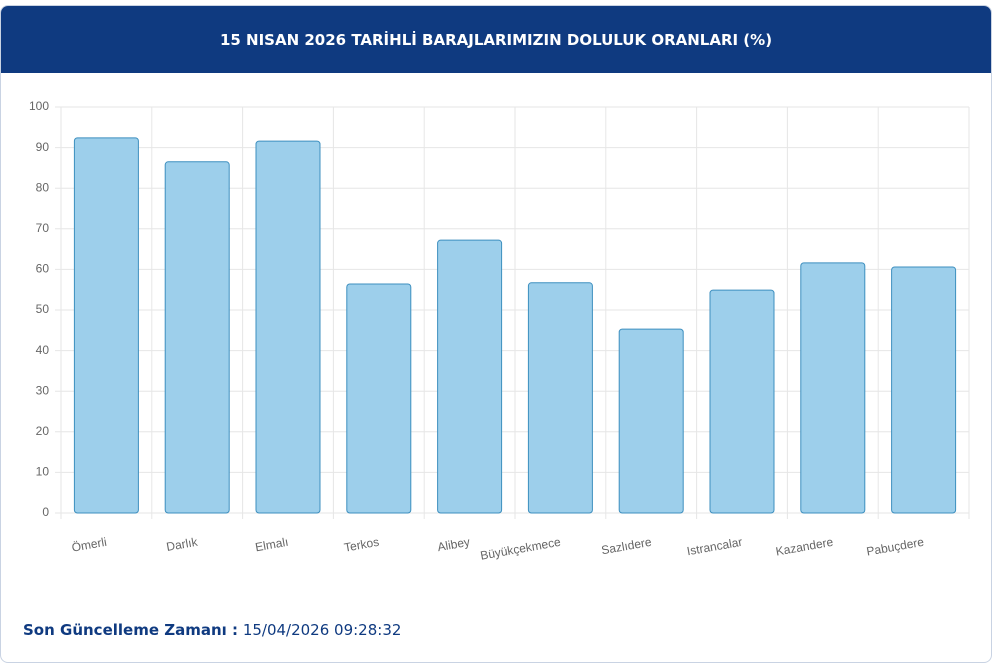 The image size is (998, 668). I want to click on y-tick-label: 40, so click(43, 350).